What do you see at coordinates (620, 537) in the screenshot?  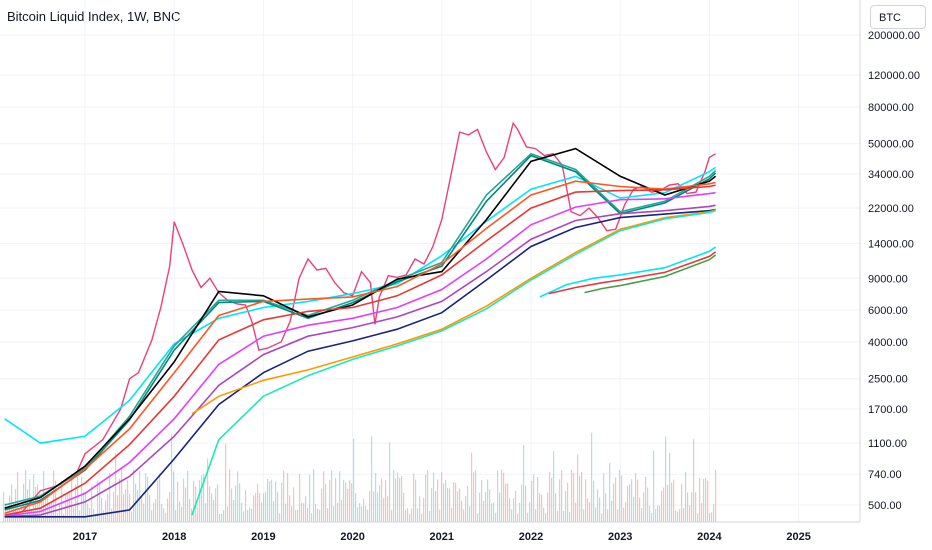 I see `x-tick-label: 2023` at bounding box center [620, 537].